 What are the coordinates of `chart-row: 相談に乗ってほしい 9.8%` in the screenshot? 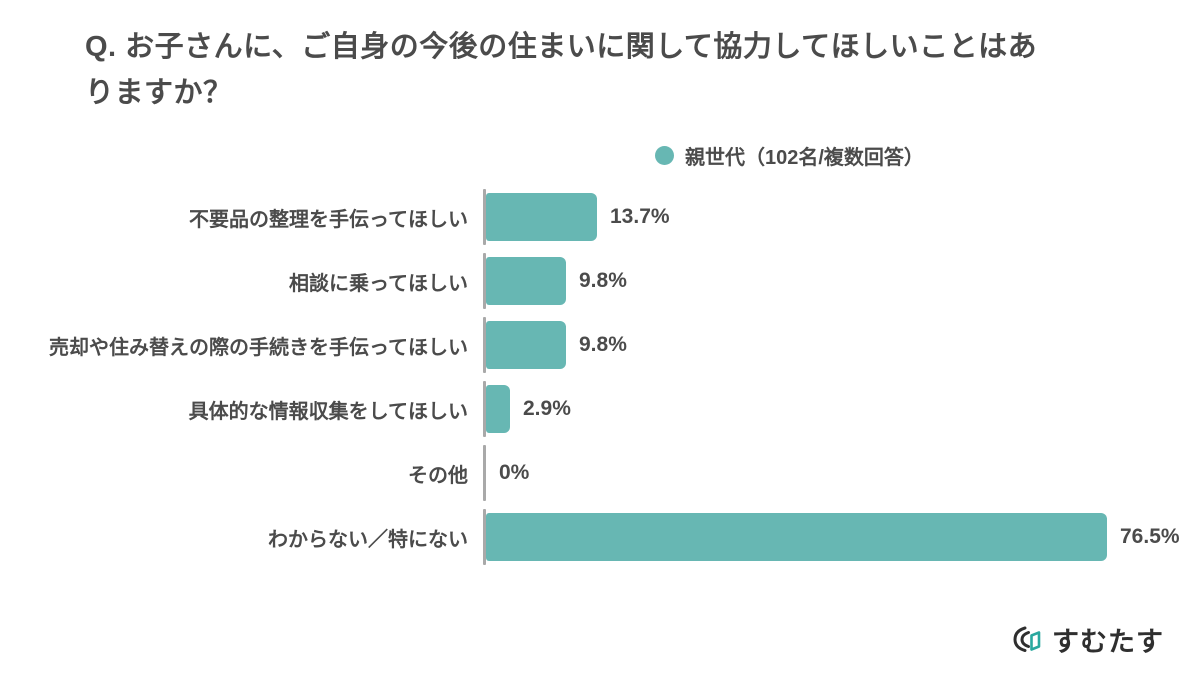 It's located at (600, 281).